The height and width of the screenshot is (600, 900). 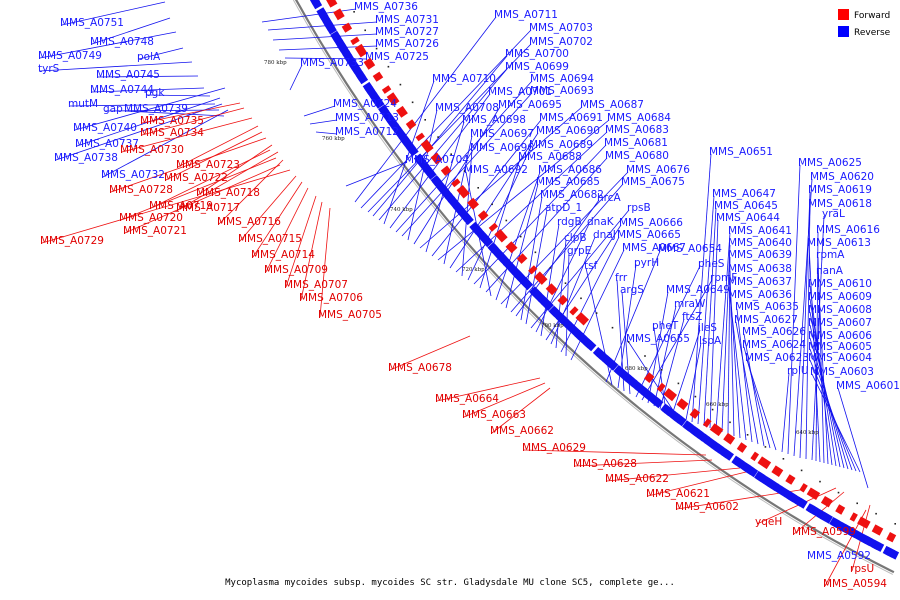 I want to click on reverse-gene-label: MMS_A0693, so click(x=562, y=91).